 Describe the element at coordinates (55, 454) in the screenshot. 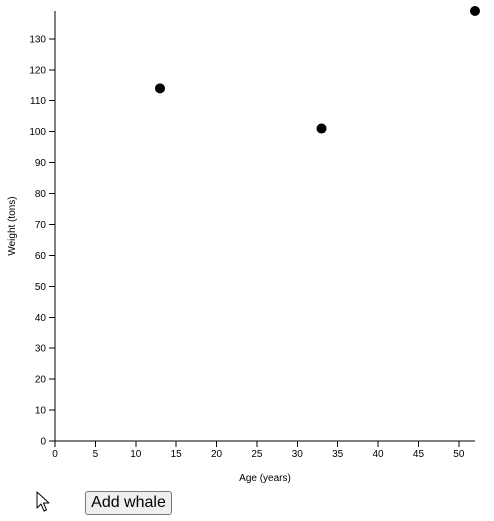

I see `x-tick-label: 0` at that location.